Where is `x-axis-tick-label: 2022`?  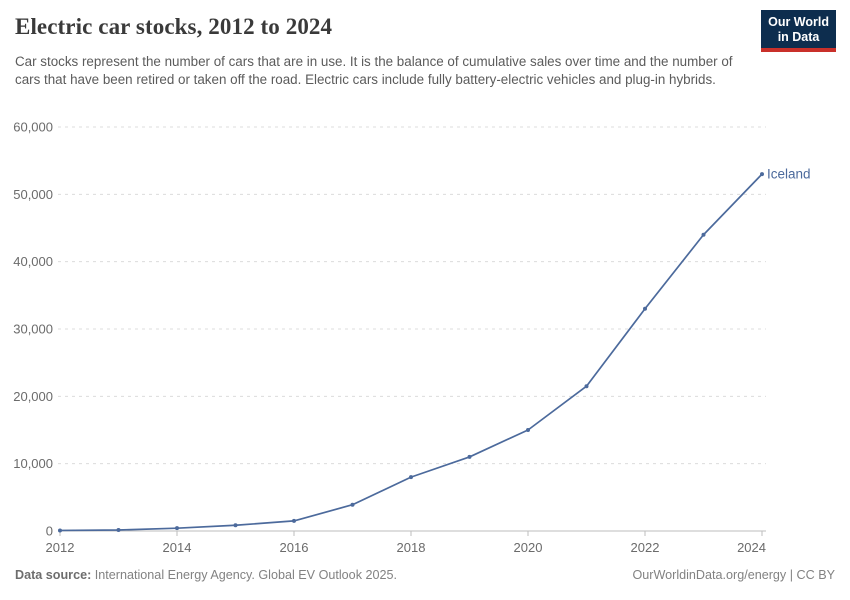
x-axis-tick-label: 2022 is located at coordinates (645, 547).